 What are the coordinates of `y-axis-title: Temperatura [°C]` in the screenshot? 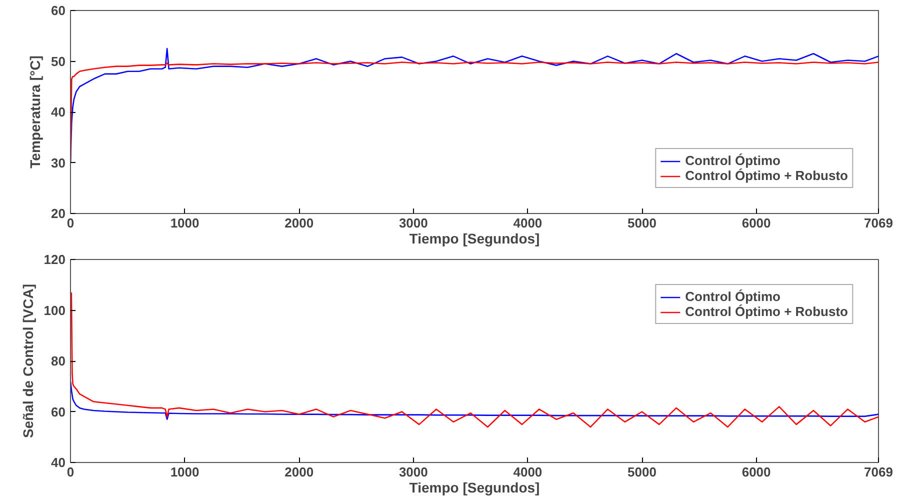 It's located at (35, 112).